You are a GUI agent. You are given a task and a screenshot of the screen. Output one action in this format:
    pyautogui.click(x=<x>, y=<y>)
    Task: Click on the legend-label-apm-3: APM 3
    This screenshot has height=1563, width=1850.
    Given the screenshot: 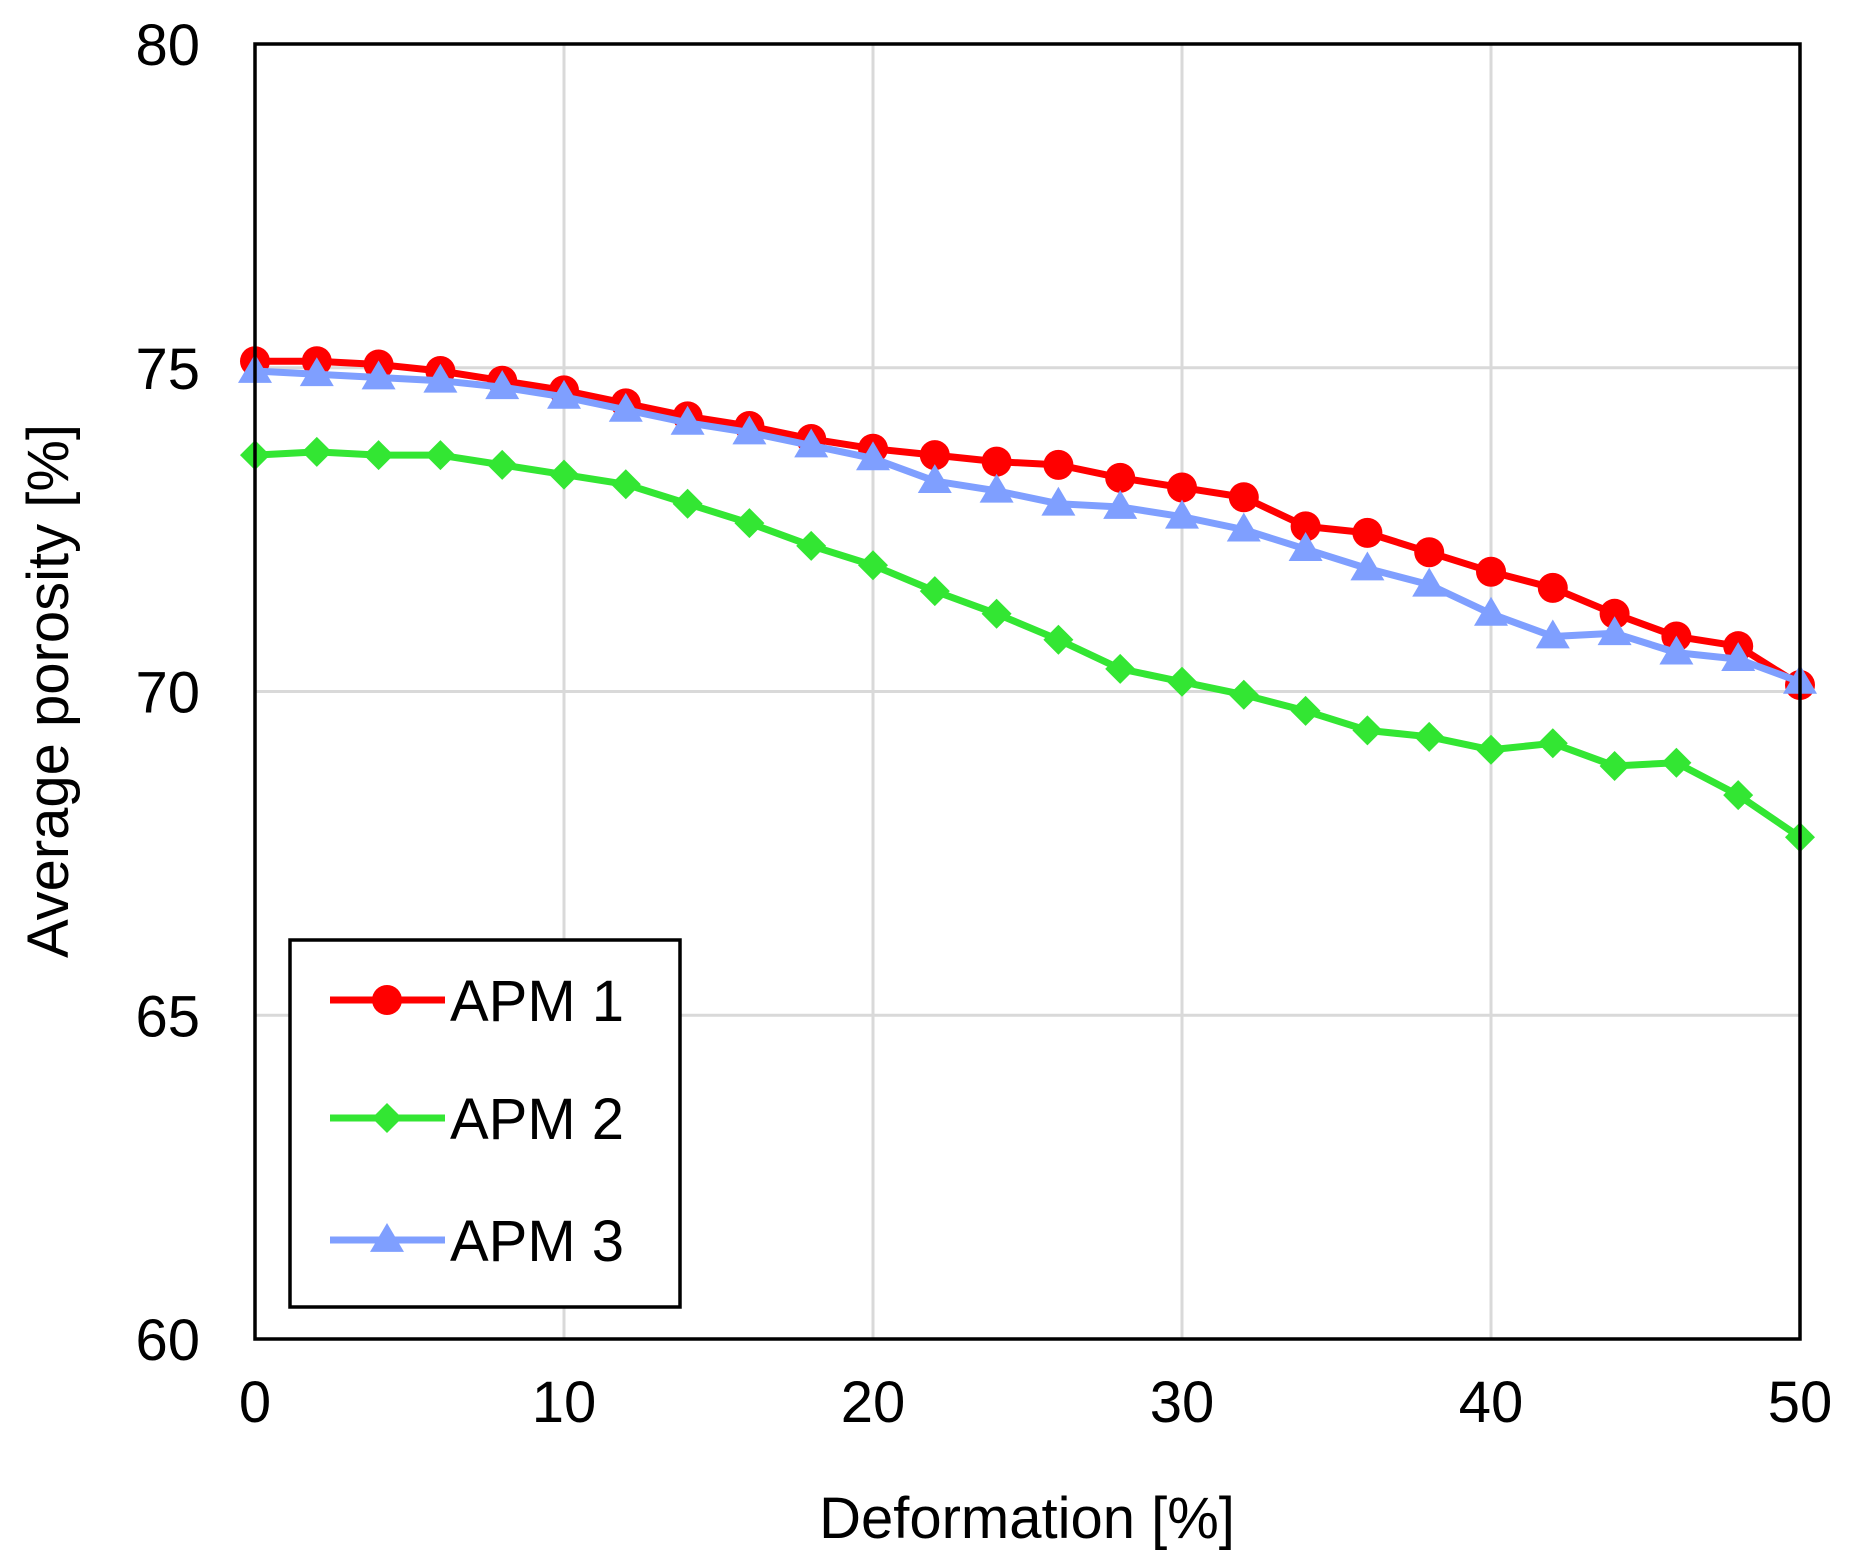 What is the action you would take?
    pyautogui.click(x=537, y=1241)
    